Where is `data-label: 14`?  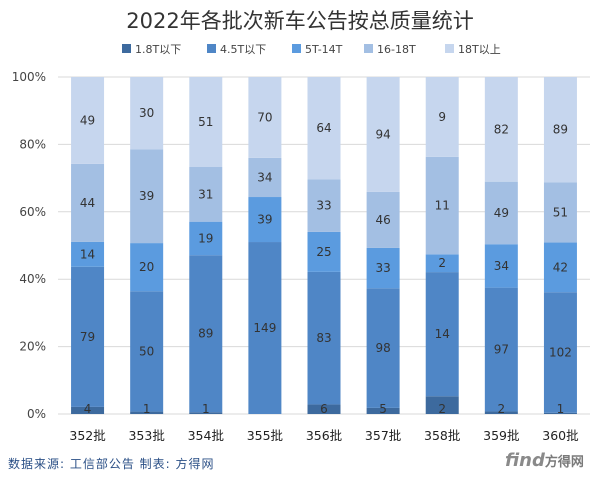
data-label: 14 is located at coordinates (87, 254).